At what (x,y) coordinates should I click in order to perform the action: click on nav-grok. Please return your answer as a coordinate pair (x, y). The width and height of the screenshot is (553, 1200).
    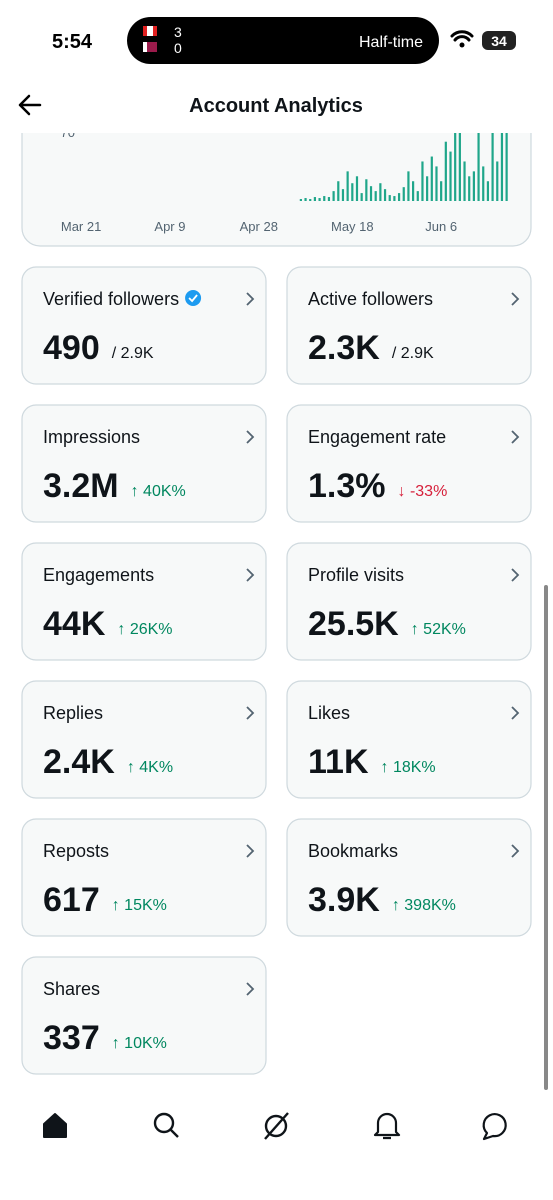
    Looking at the image, I should click on (276, 1126).